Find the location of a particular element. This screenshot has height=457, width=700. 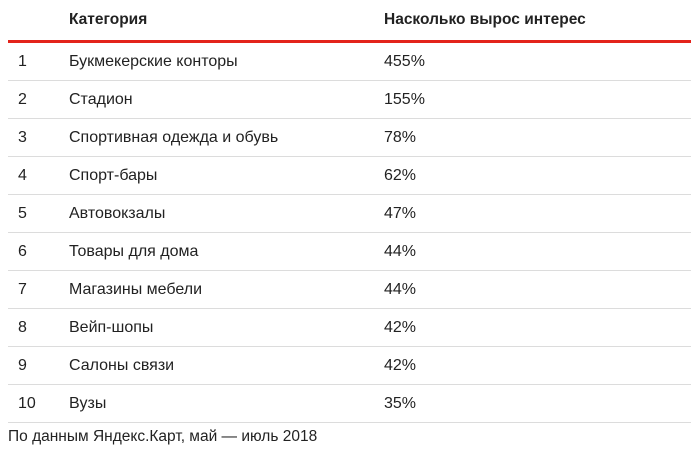

table-row: 10 Вузы 35% is located at coordinates (349, 404).